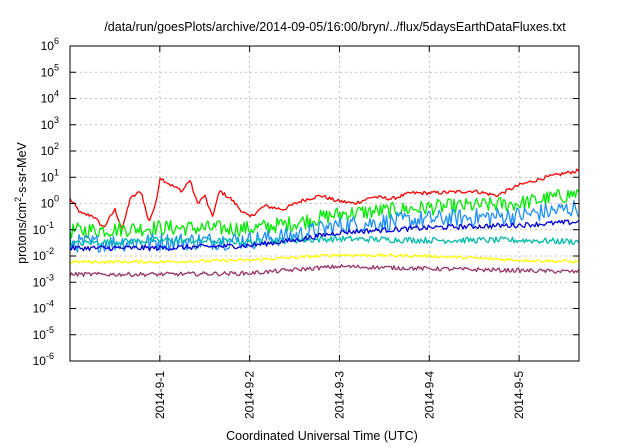  Describe the element at coordinates (50, 225) in the screenshot. I see `y-tick-exp: -1` at that location.